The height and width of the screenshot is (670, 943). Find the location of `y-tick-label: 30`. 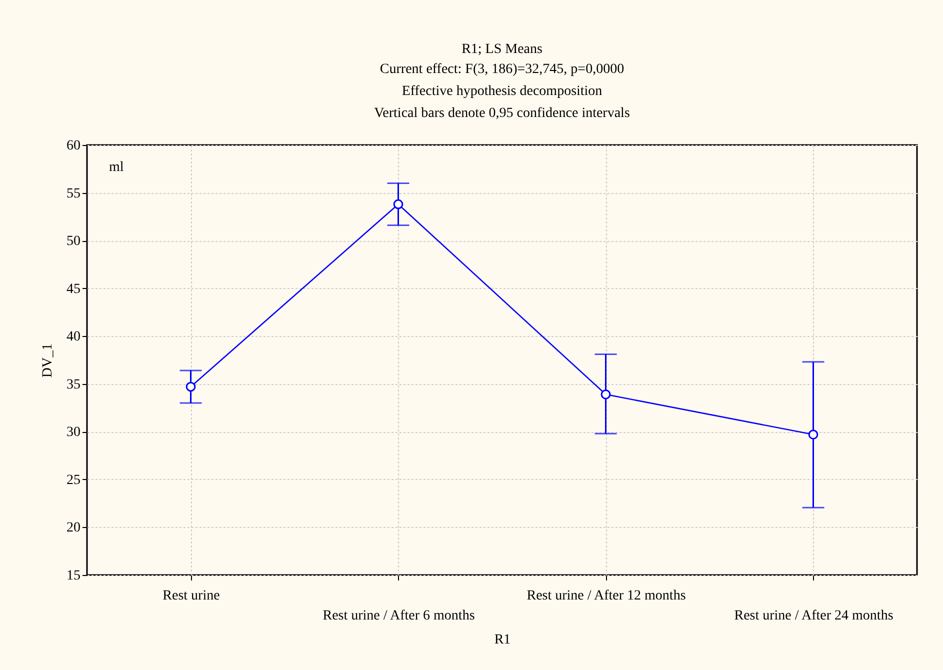

y-tick-label: 30 is located at coordinates (73, 432).